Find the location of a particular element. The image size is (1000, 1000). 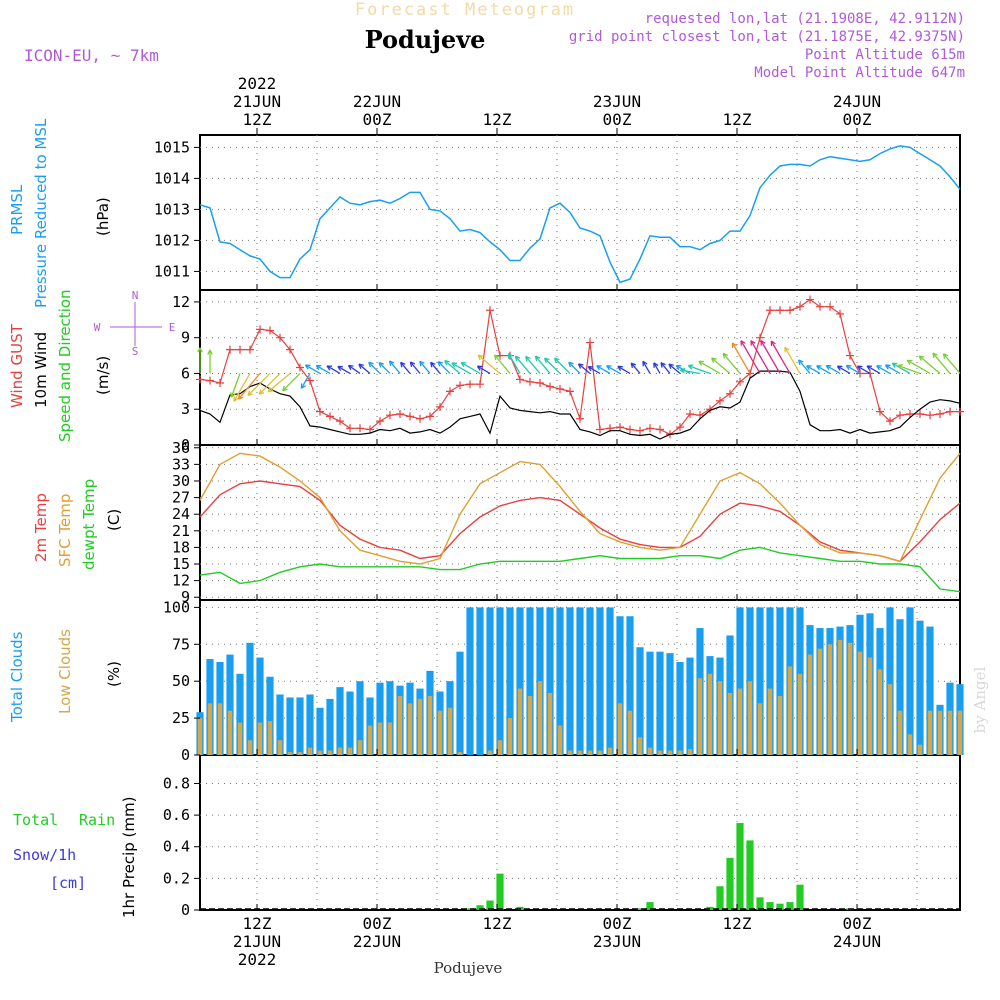

top-time-label: 12Z is located at coordinates (497, 119).